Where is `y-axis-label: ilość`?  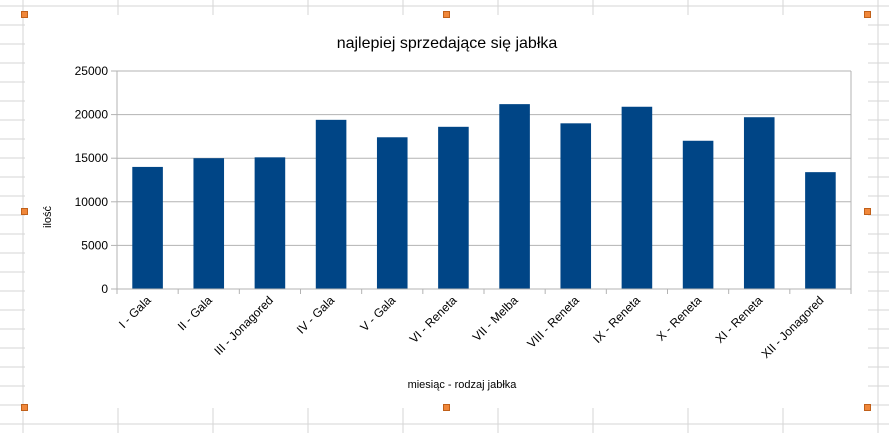
y-axis-label: ilość is located at coordinates (48, 217).